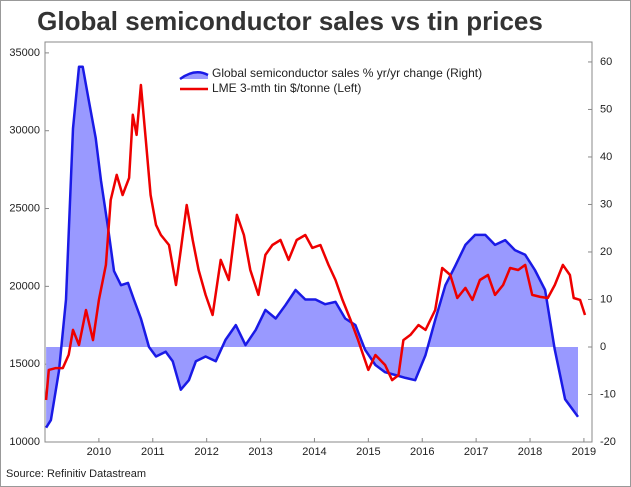 The image size is (631, 487). Describe the element at coordinates (476, 452) in the screenshot. I see `x-tick-label: 2017` at that location.